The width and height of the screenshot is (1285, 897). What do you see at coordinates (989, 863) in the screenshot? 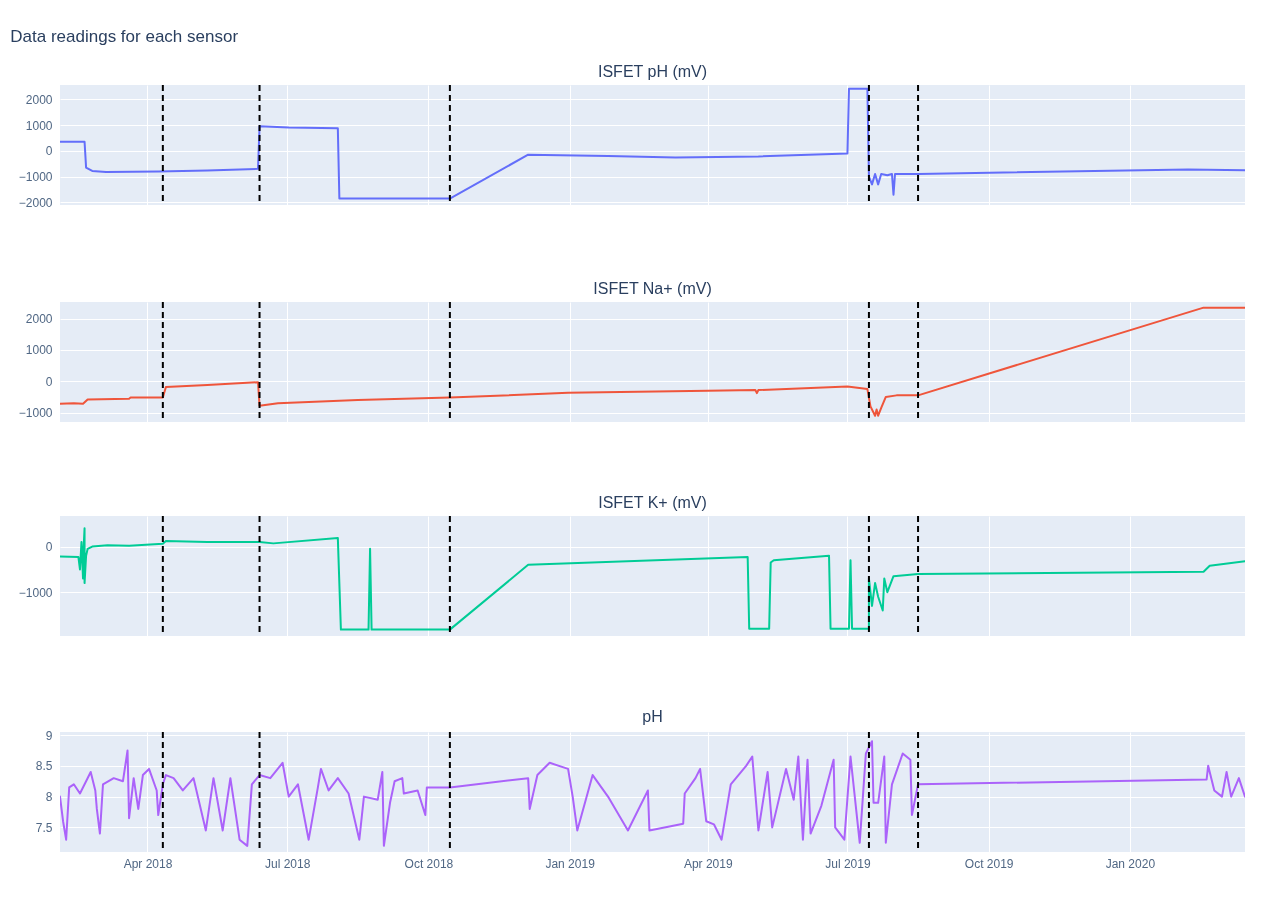
I see `x-tick-label: Oct 2019` at bounding box center [989, 863].